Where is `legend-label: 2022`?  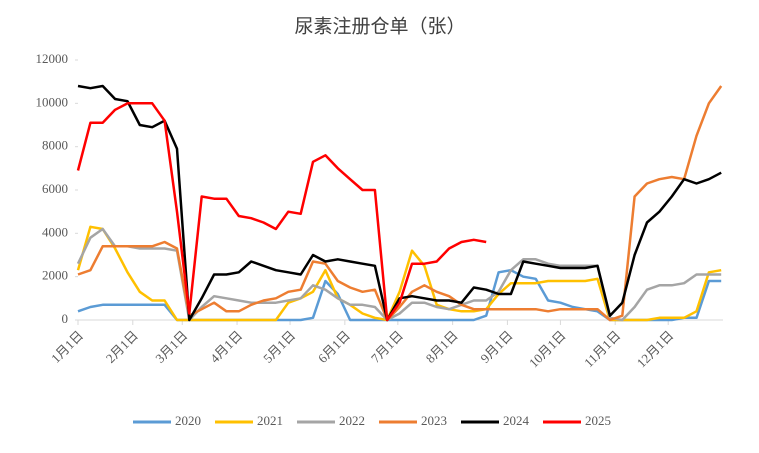
legend-label: 2022 is located at coordinates (352, 420).